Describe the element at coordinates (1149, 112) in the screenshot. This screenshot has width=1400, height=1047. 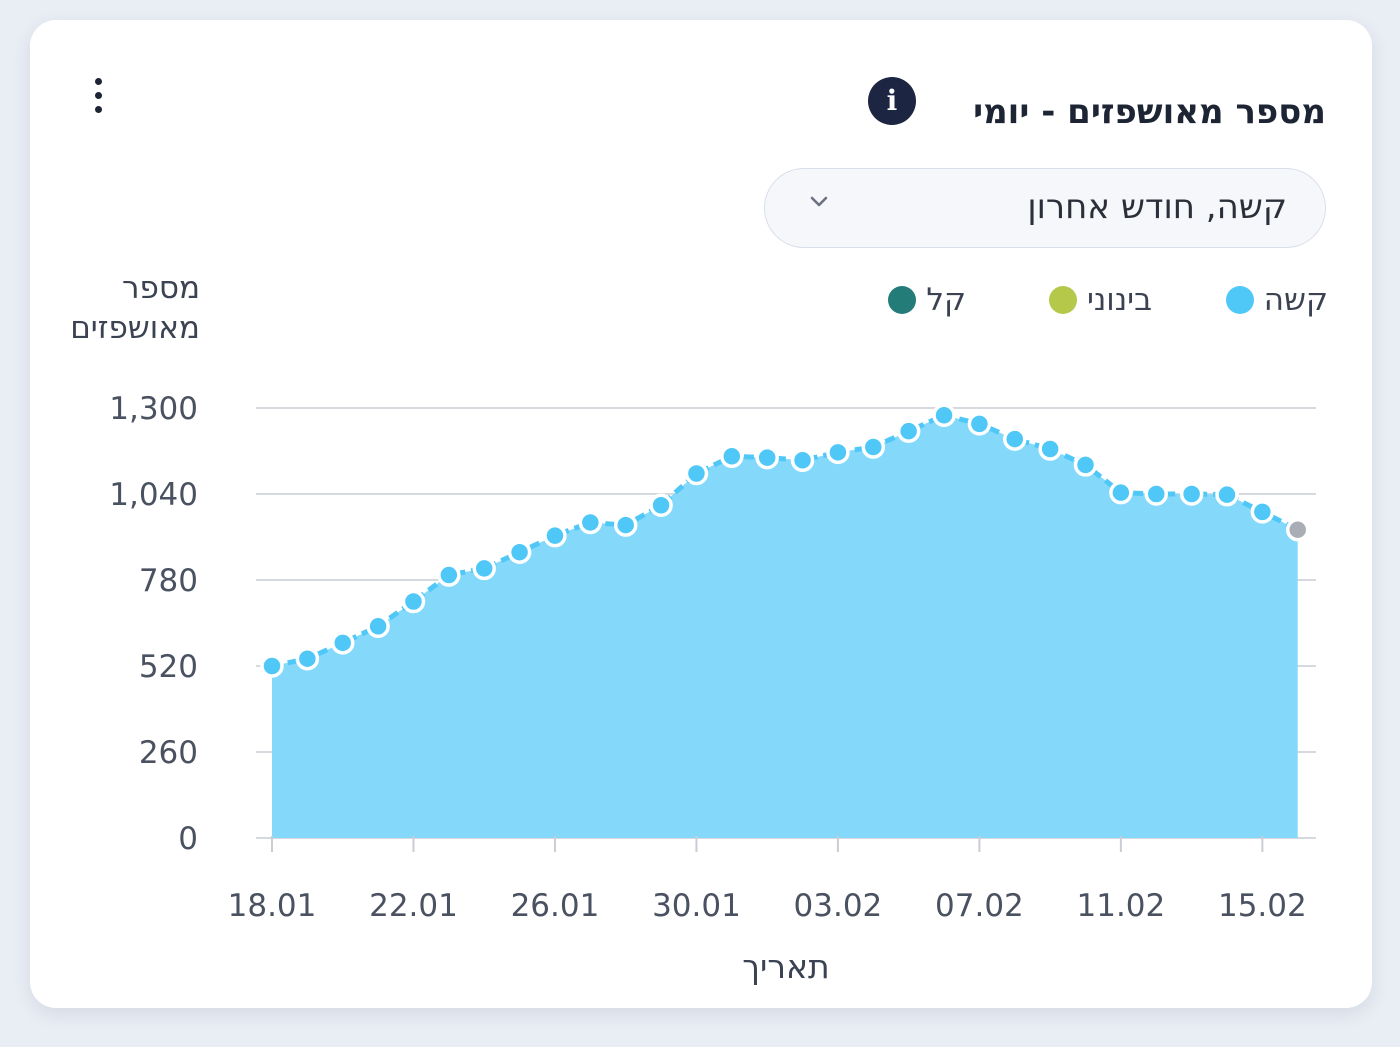
I see `widget-title: מספר מאושפזים - יומי` at that location.